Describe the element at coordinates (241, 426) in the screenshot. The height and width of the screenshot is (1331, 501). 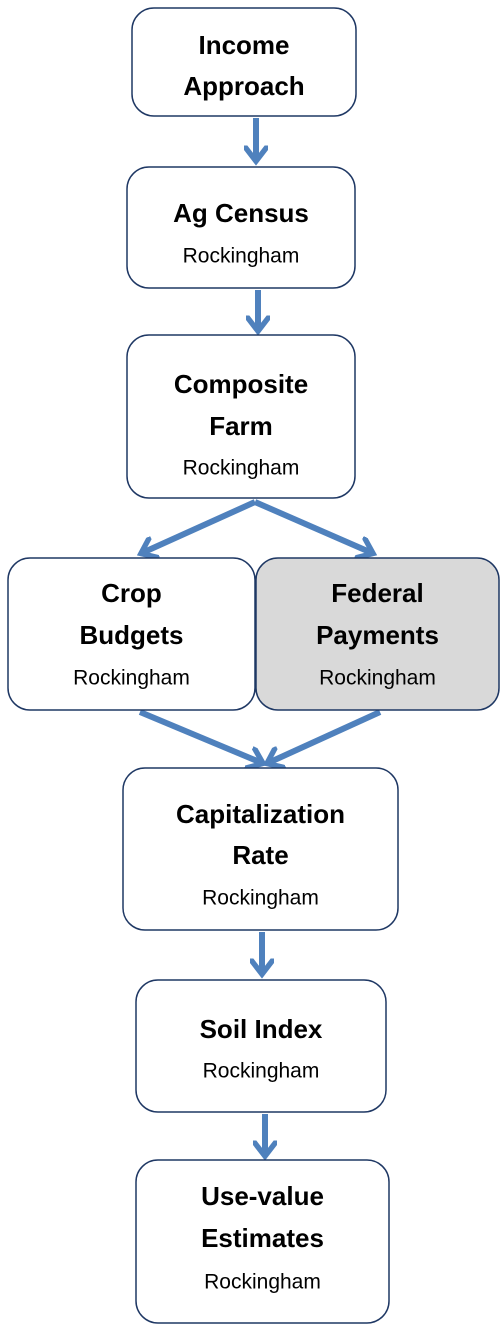
I see `node-title: Farm` at that location.